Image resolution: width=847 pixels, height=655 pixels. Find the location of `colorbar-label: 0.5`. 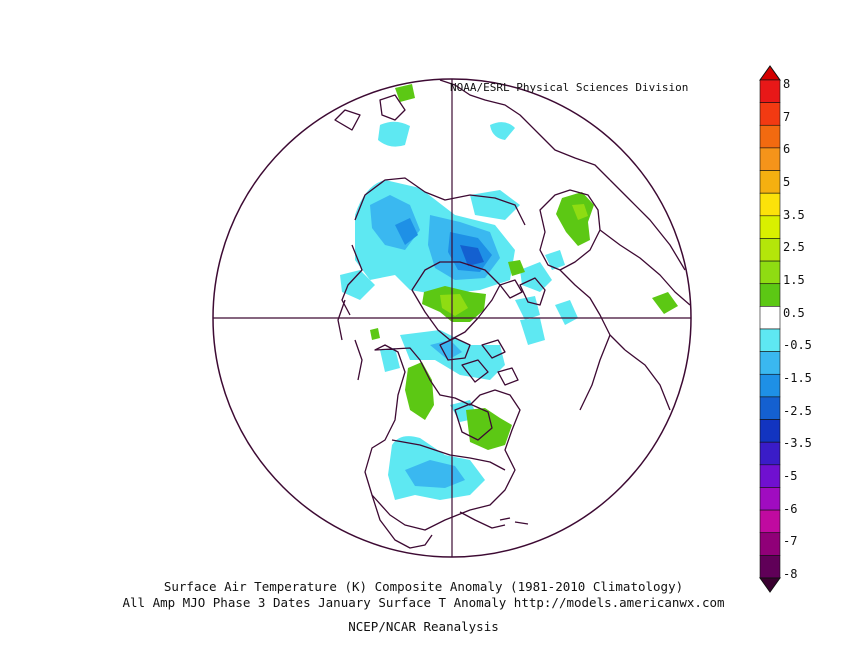

colorbar-label: 0.5 is located at coordinates (794, 313).